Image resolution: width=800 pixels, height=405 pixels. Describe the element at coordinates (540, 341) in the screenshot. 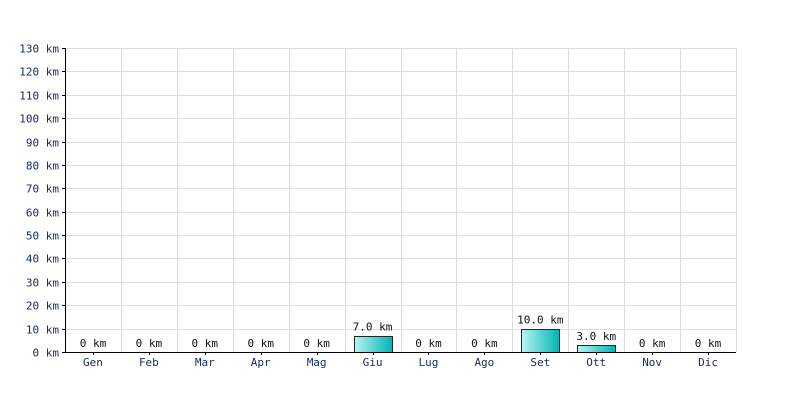

I see `bar-set` at that location.